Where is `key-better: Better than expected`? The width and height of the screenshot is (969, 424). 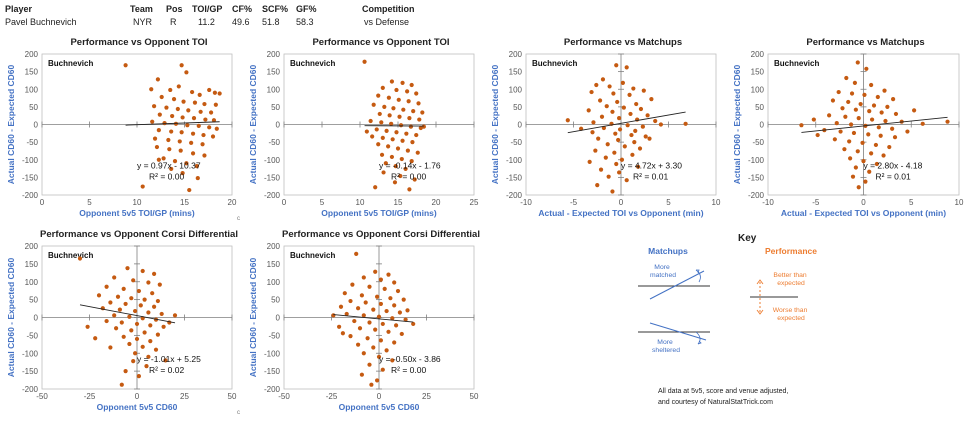 key-better: Better than expected is located at coordinates (790, 279).